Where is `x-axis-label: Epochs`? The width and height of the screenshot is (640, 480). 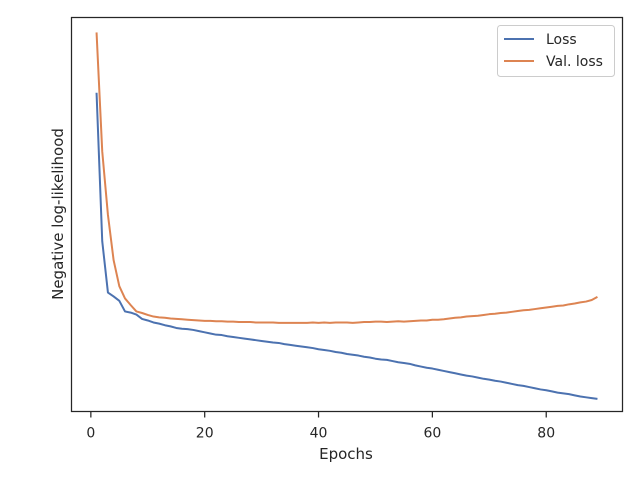 x-axis-label: Epochs is located at coordinates (346, 454).